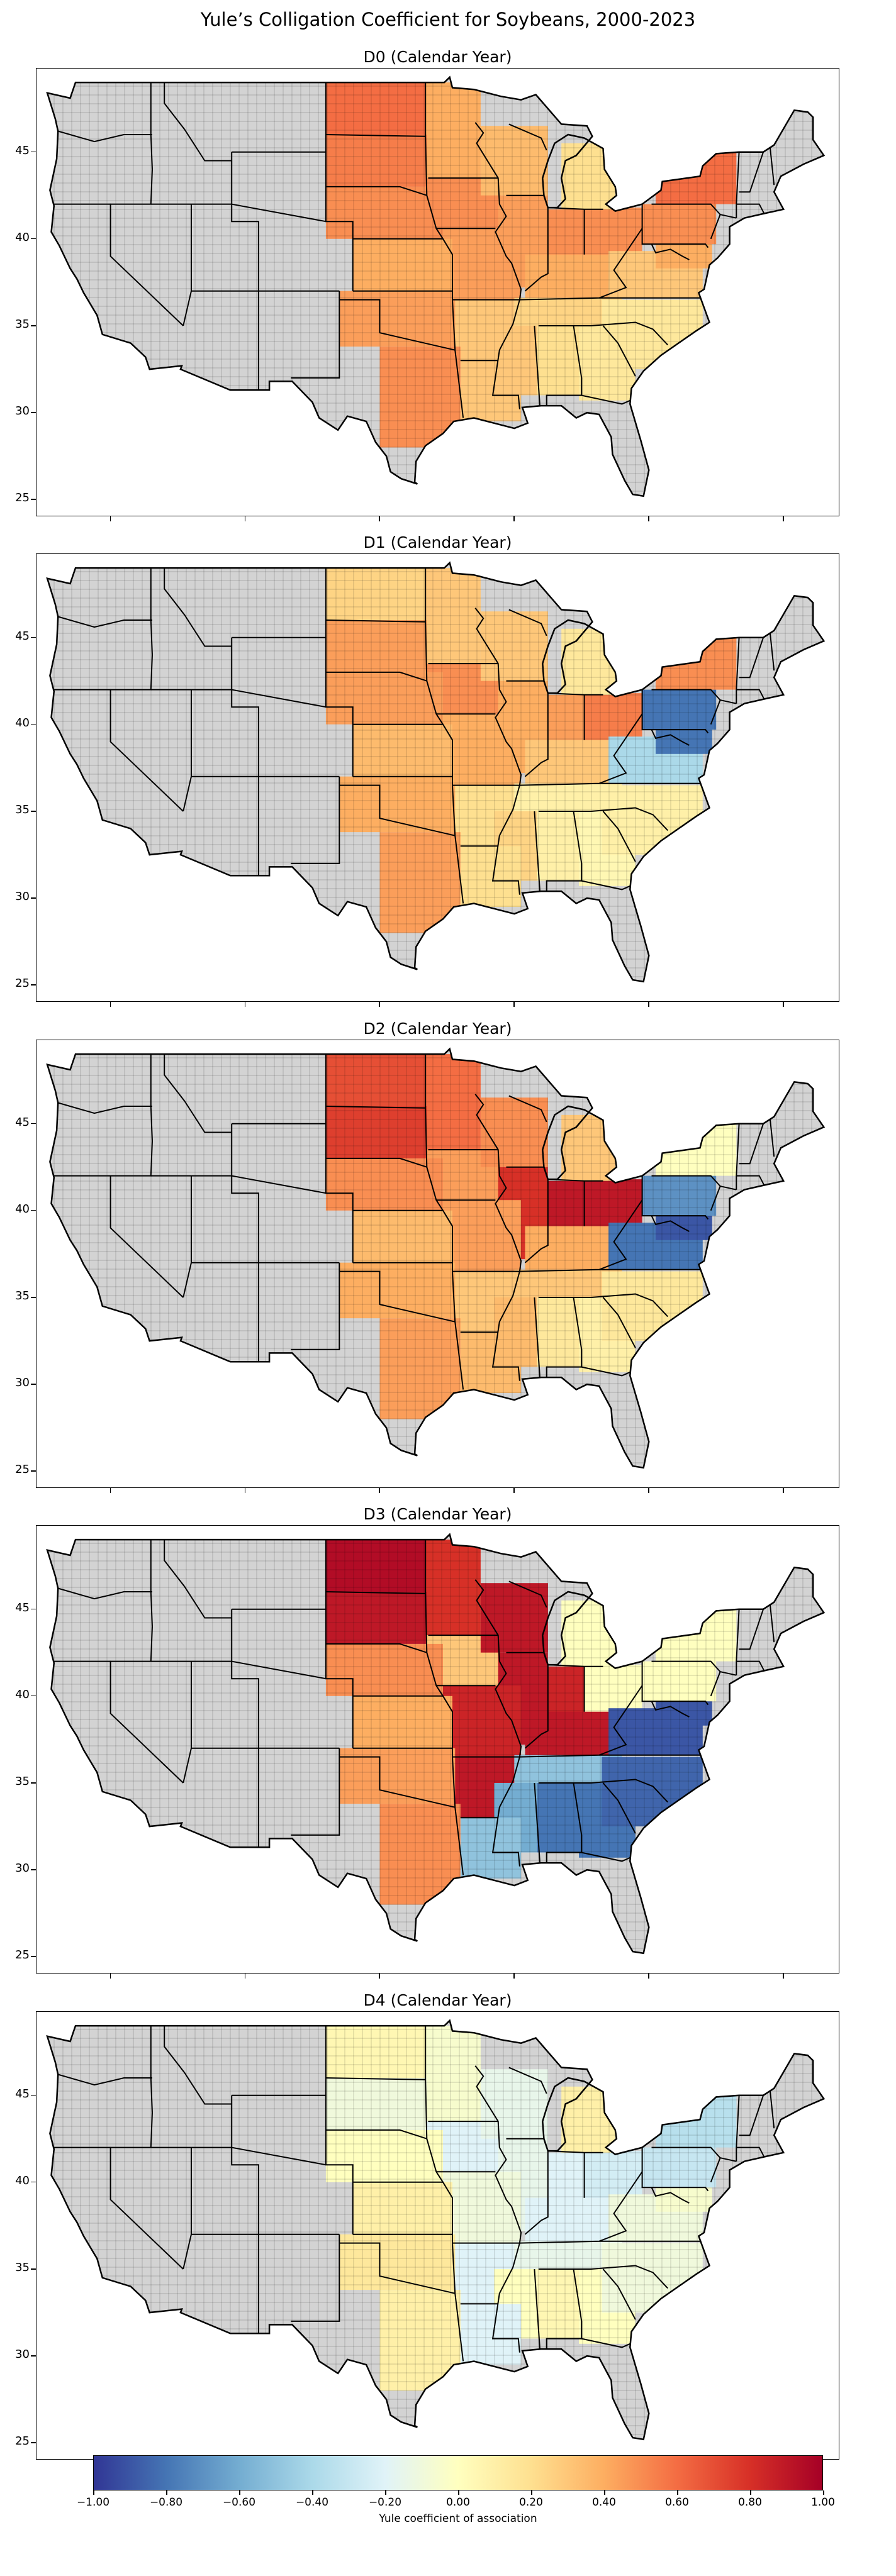  I want to click on colorbar-tick-label: 0.60, so click(677, 2502).